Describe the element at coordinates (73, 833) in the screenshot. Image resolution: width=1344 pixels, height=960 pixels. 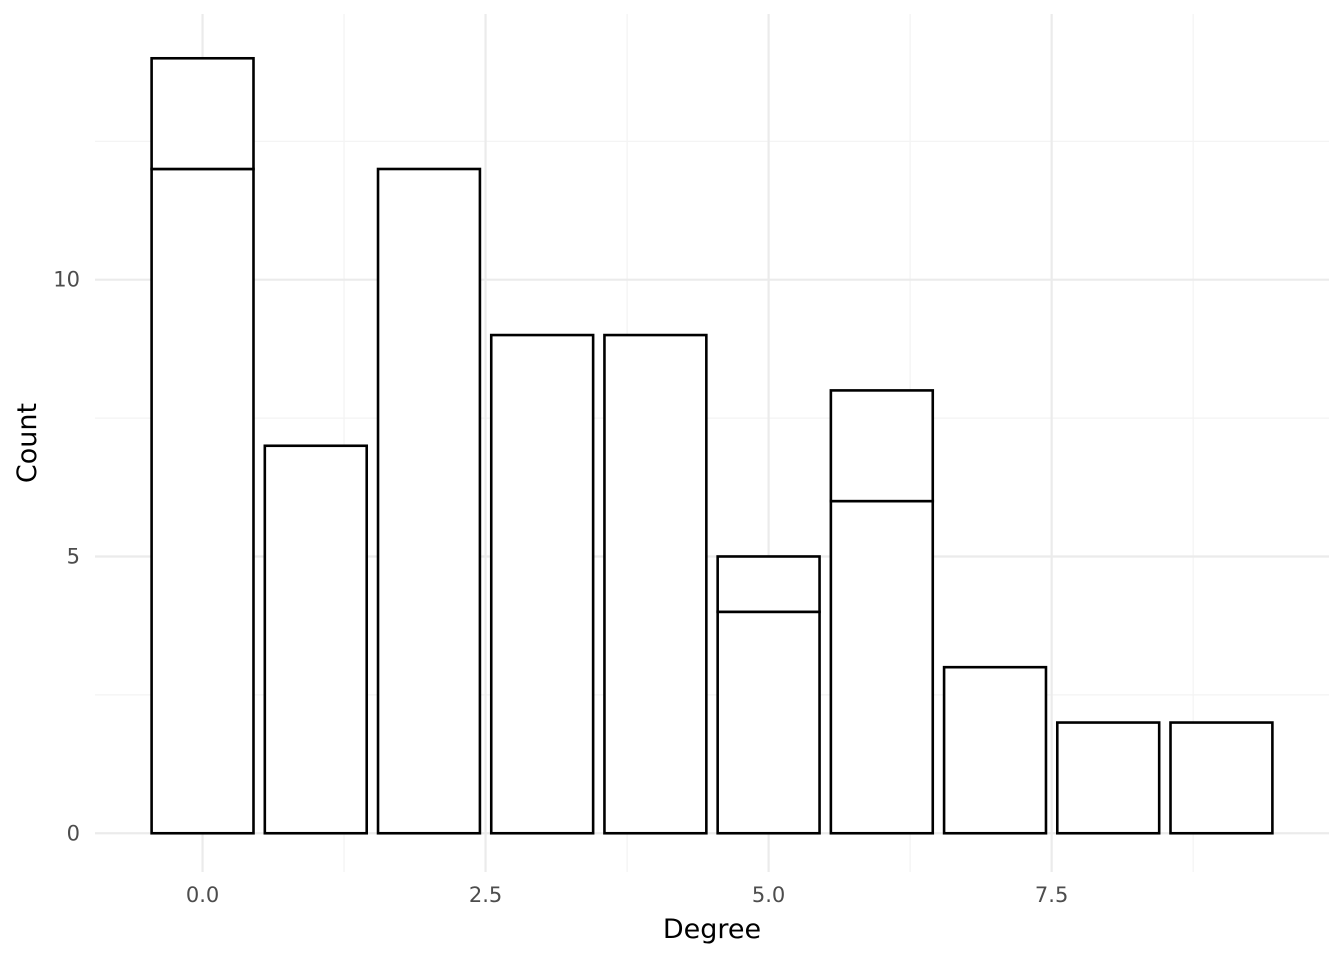
I see `y-tick-label: 0` at that location.